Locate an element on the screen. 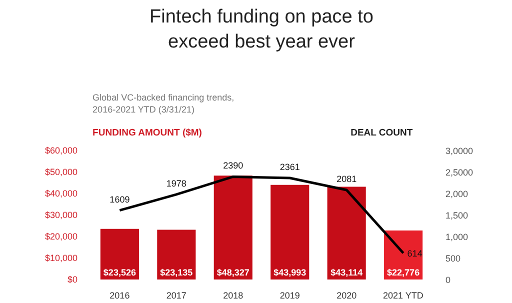 The width and height of the screenshot is (512, 303). y2-tick-label: 0 is located at coordinates (448, 280).